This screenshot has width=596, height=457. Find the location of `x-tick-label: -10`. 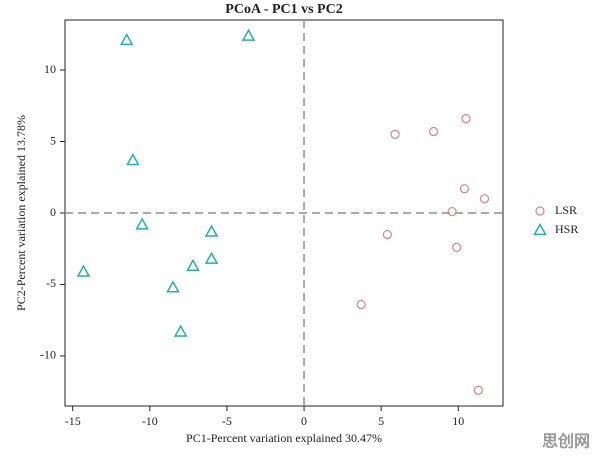

x-tick-label: -10 is located at coordinates (150, 421).